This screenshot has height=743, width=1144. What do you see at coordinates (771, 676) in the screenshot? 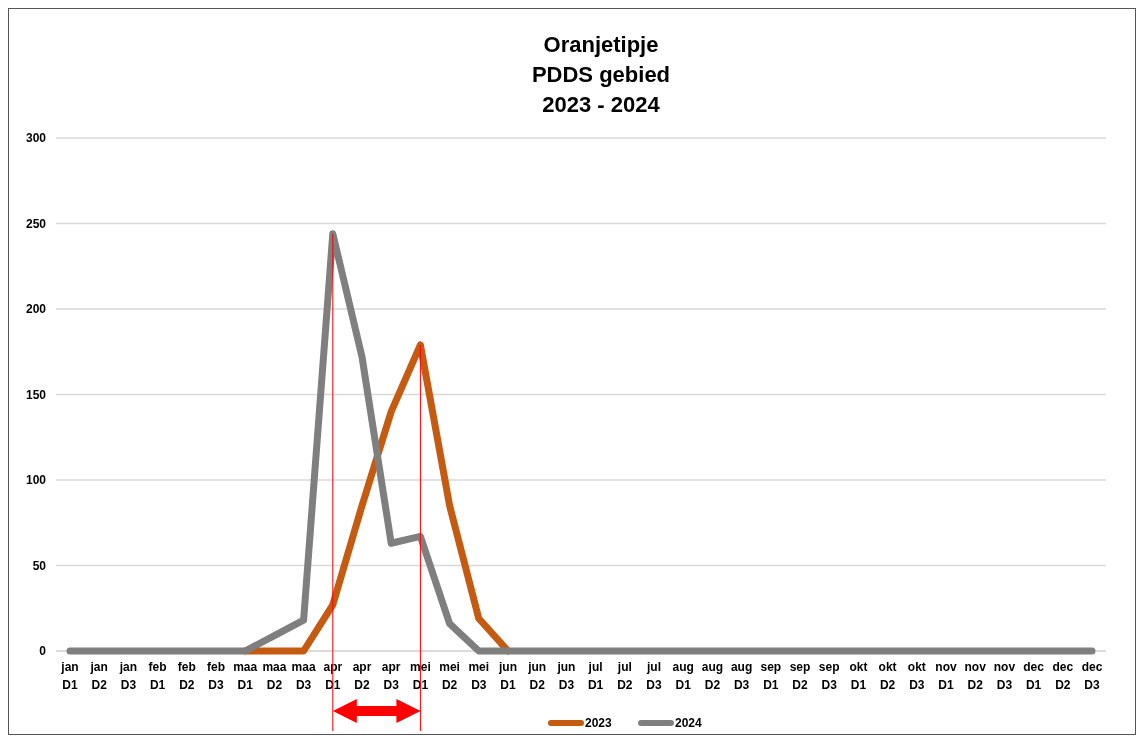
I see `x-tick-label: sep D1` at bounding box center [771, 676].